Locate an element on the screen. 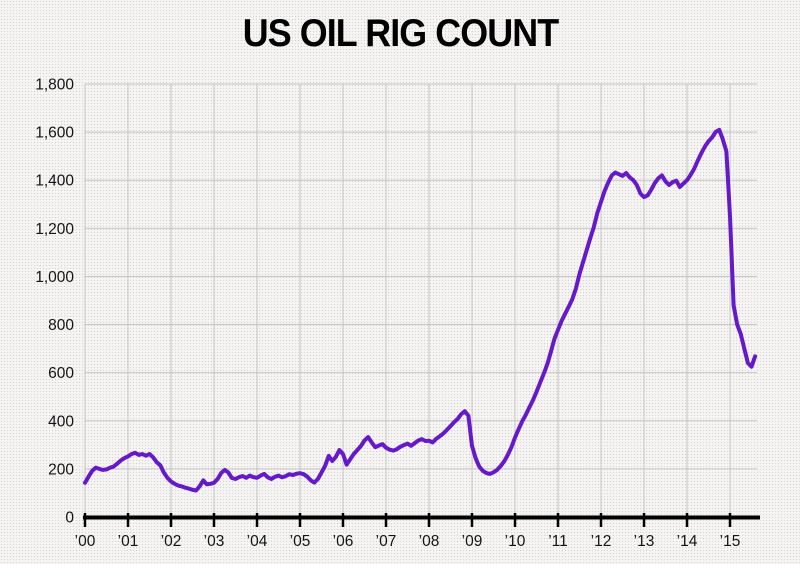 The width and height of the screenshot is (800, 564). y-axis-label: 1,600 is located at coordinates (54, 133).